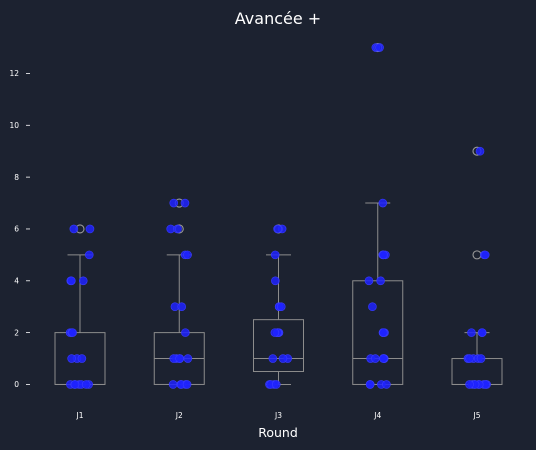  Describe the element at coordinates (16, 229) in the screenshot. I see `y-tick-label: 6` at that location.